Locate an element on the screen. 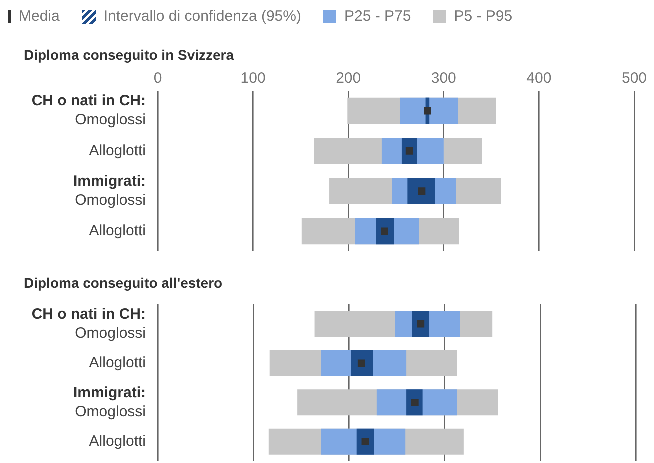 The image size is (654, 463). x-tick-label: 100 is located at coordinates (253, 79).